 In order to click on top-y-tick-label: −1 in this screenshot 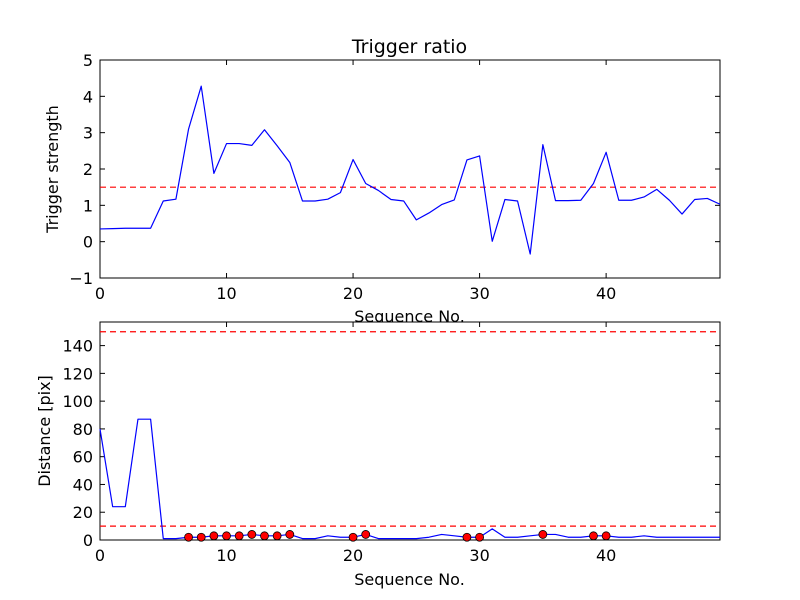, I will do `click(81, 278)`.